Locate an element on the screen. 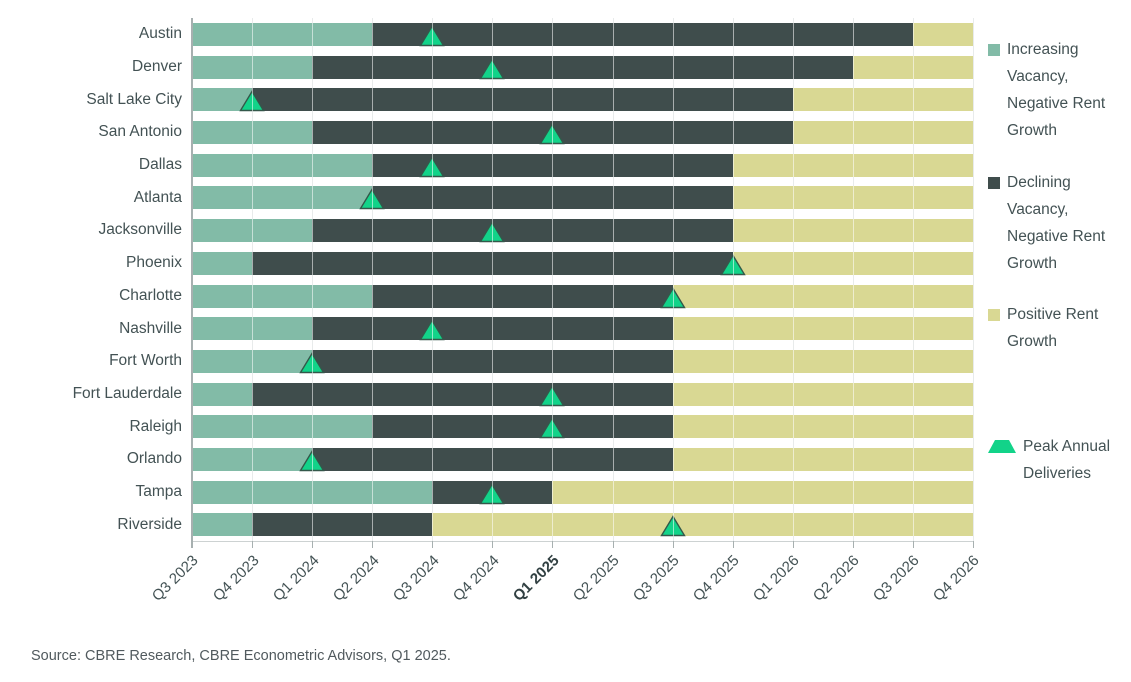 The image size is (1131, 682). row-label: San Antonio is located at coordinates (140, 132).